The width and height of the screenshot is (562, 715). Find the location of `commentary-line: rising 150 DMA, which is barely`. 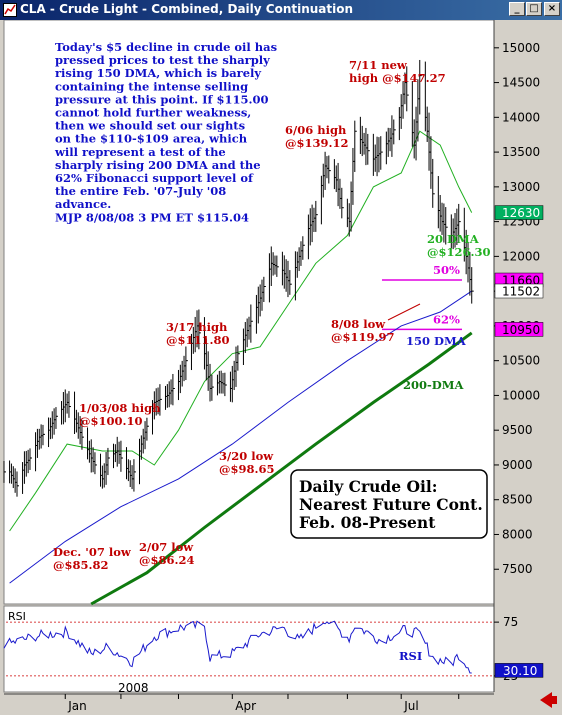

commentary-line: rising 150 DMA, which is barely is located at coordinates (158, 73).